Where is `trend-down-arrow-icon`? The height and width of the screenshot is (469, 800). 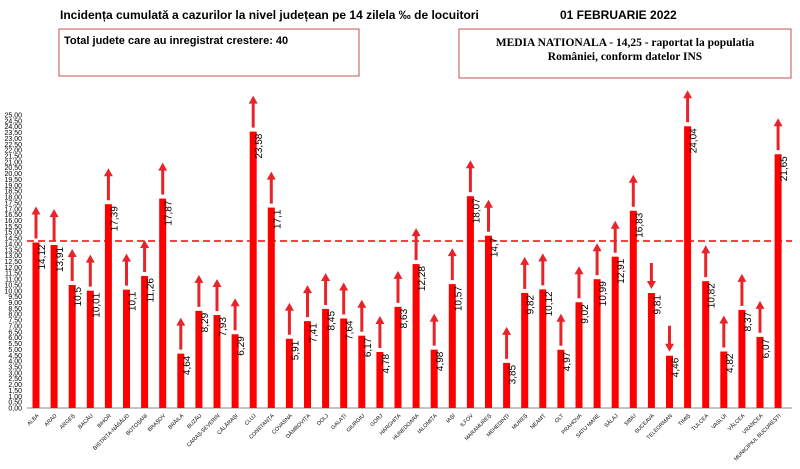 trend-down-arrow-icon is located at coordinates (651, 276).